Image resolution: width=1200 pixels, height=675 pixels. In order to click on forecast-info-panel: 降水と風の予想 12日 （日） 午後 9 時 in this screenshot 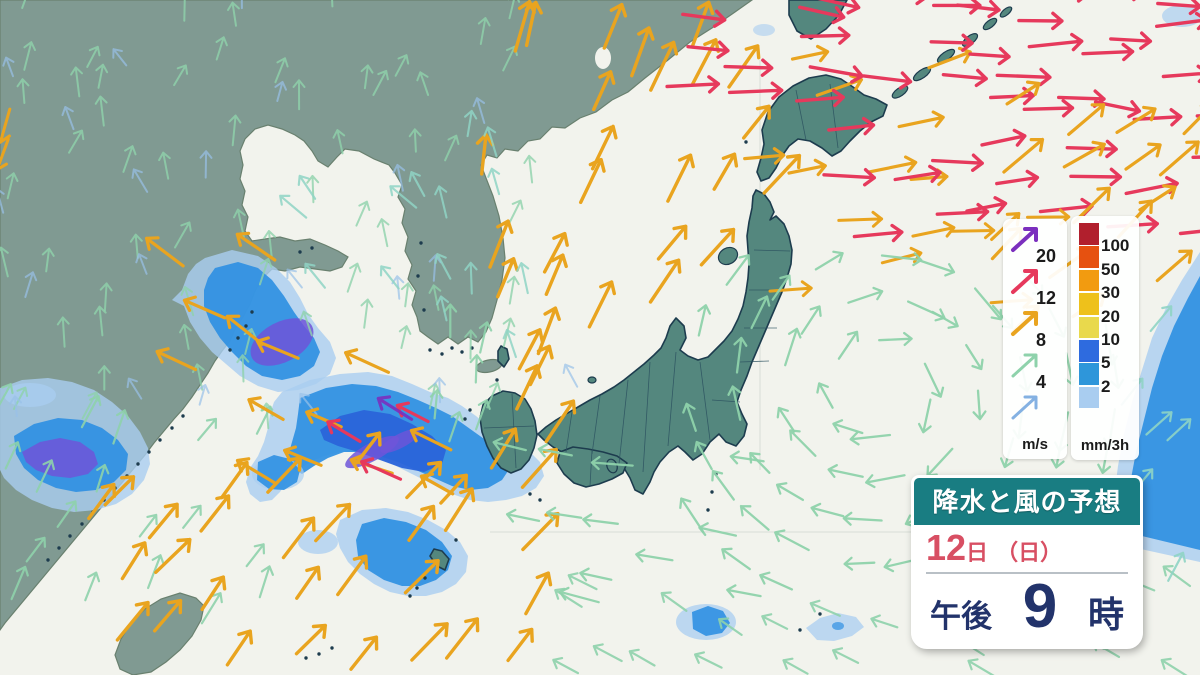, I will do `click(1027, 562)`.